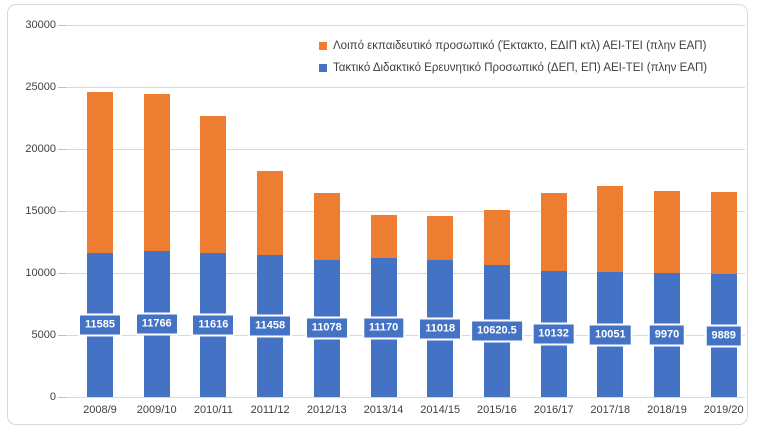  I want to click on data-label: 9889, so click(723, 336).